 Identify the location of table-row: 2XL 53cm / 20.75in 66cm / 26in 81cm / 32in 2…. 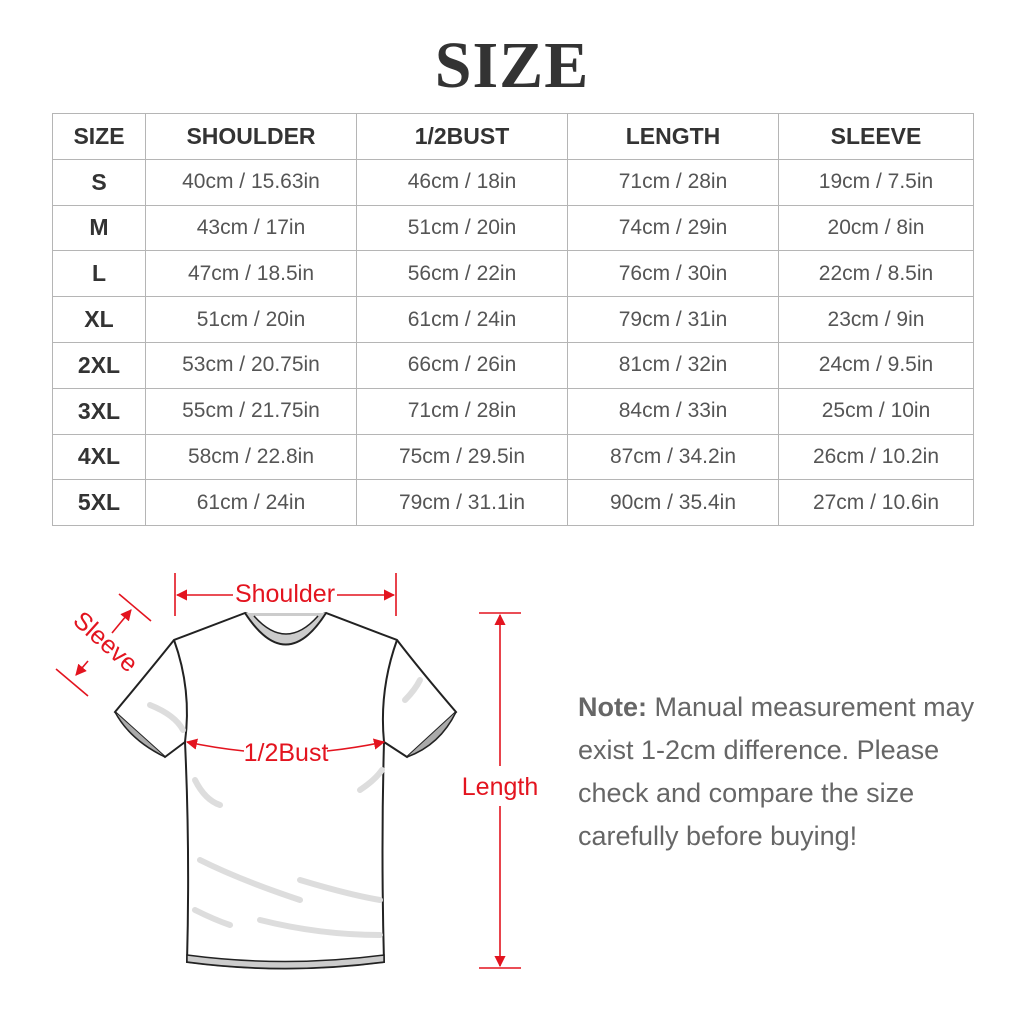
(513, 365).